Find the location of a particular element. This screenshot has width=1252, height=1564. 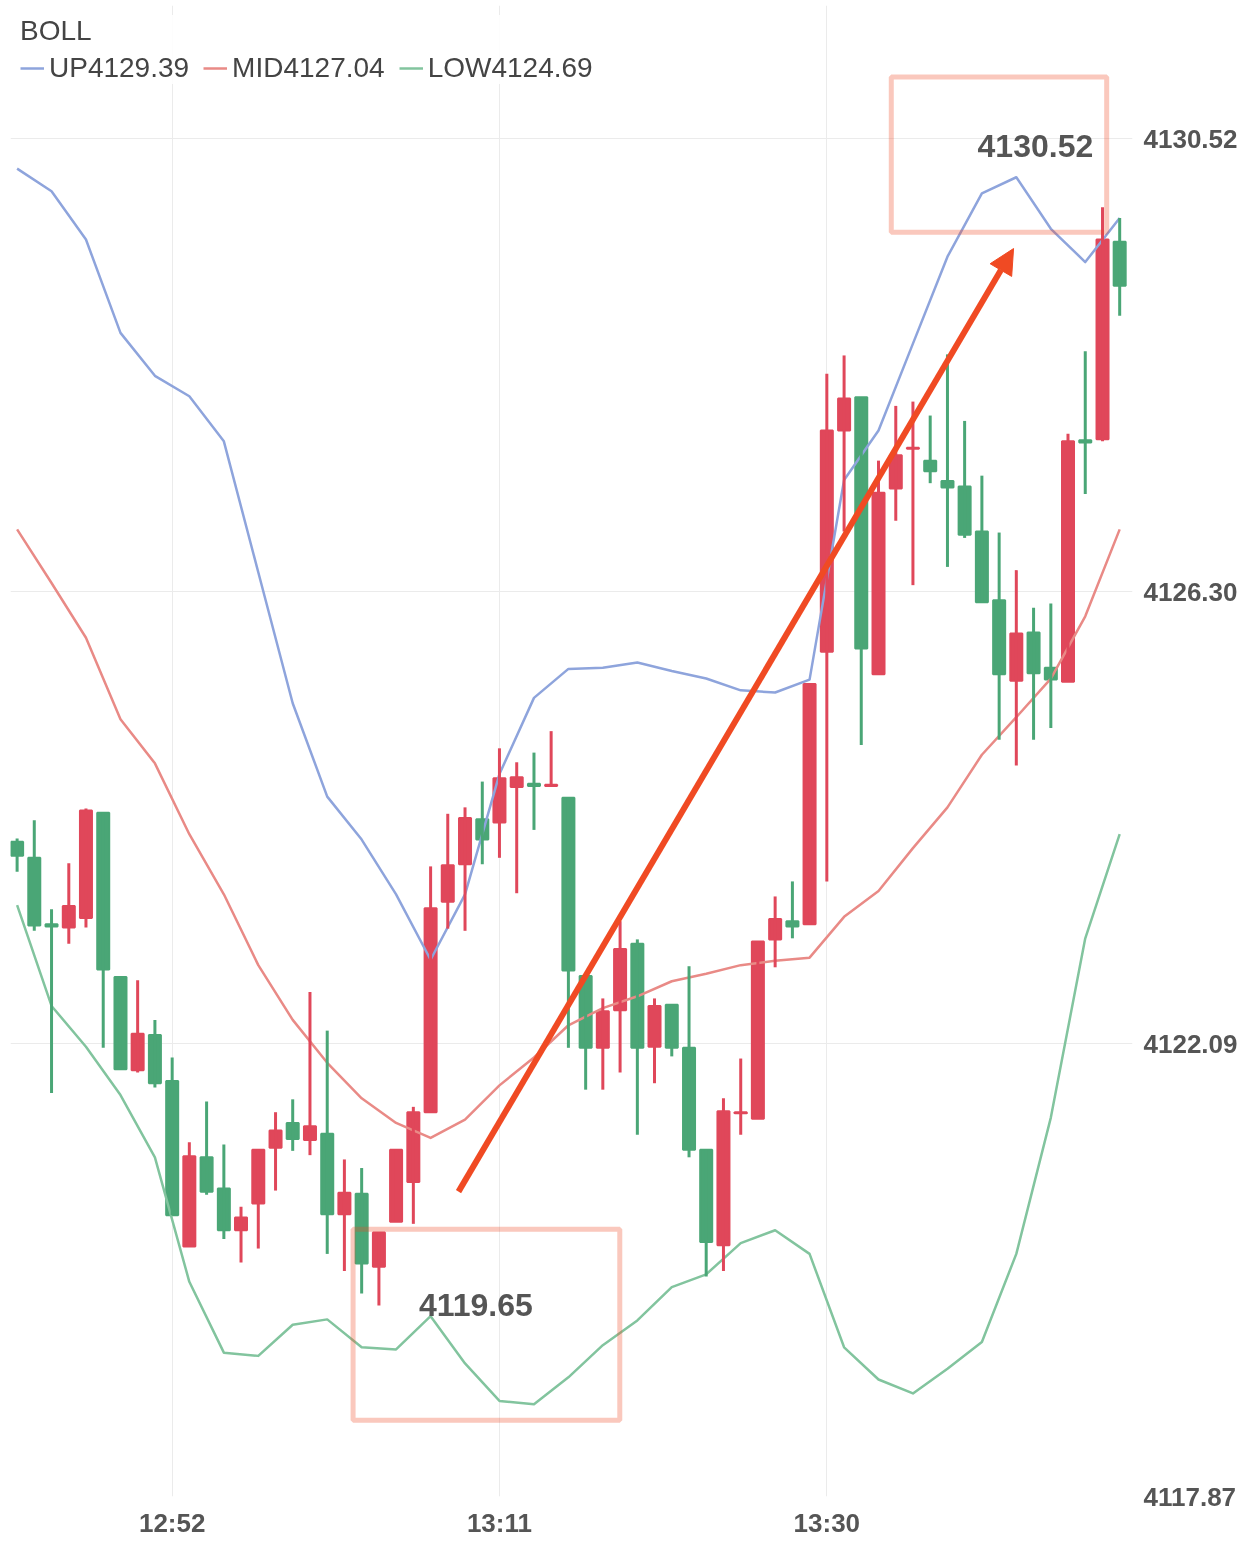

x-tick-label: 12:52 is located at coordinates (172, 1522).